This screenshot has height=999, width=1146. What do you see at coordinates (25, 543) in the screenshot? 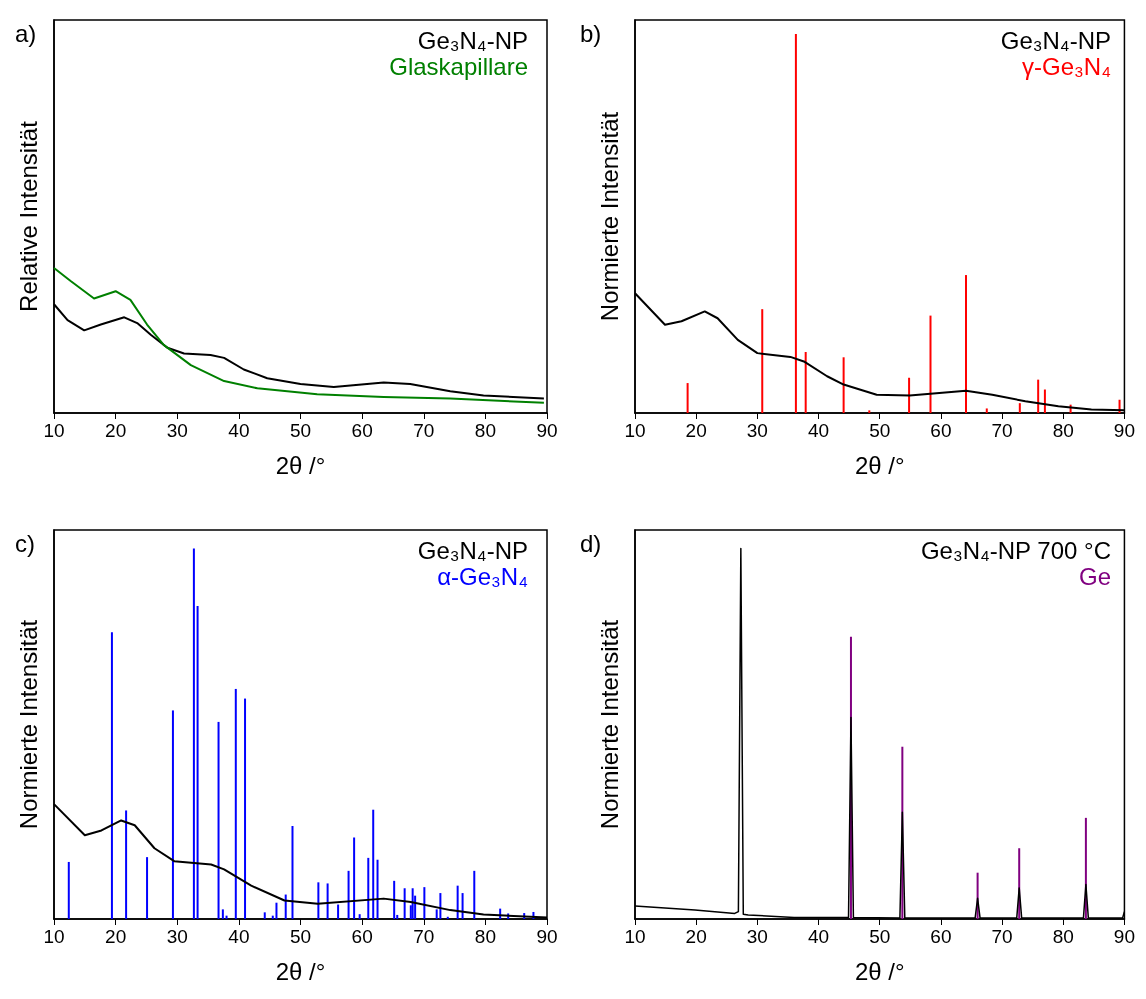
I see `chart-title: c)` at bounding box center [25, 543].